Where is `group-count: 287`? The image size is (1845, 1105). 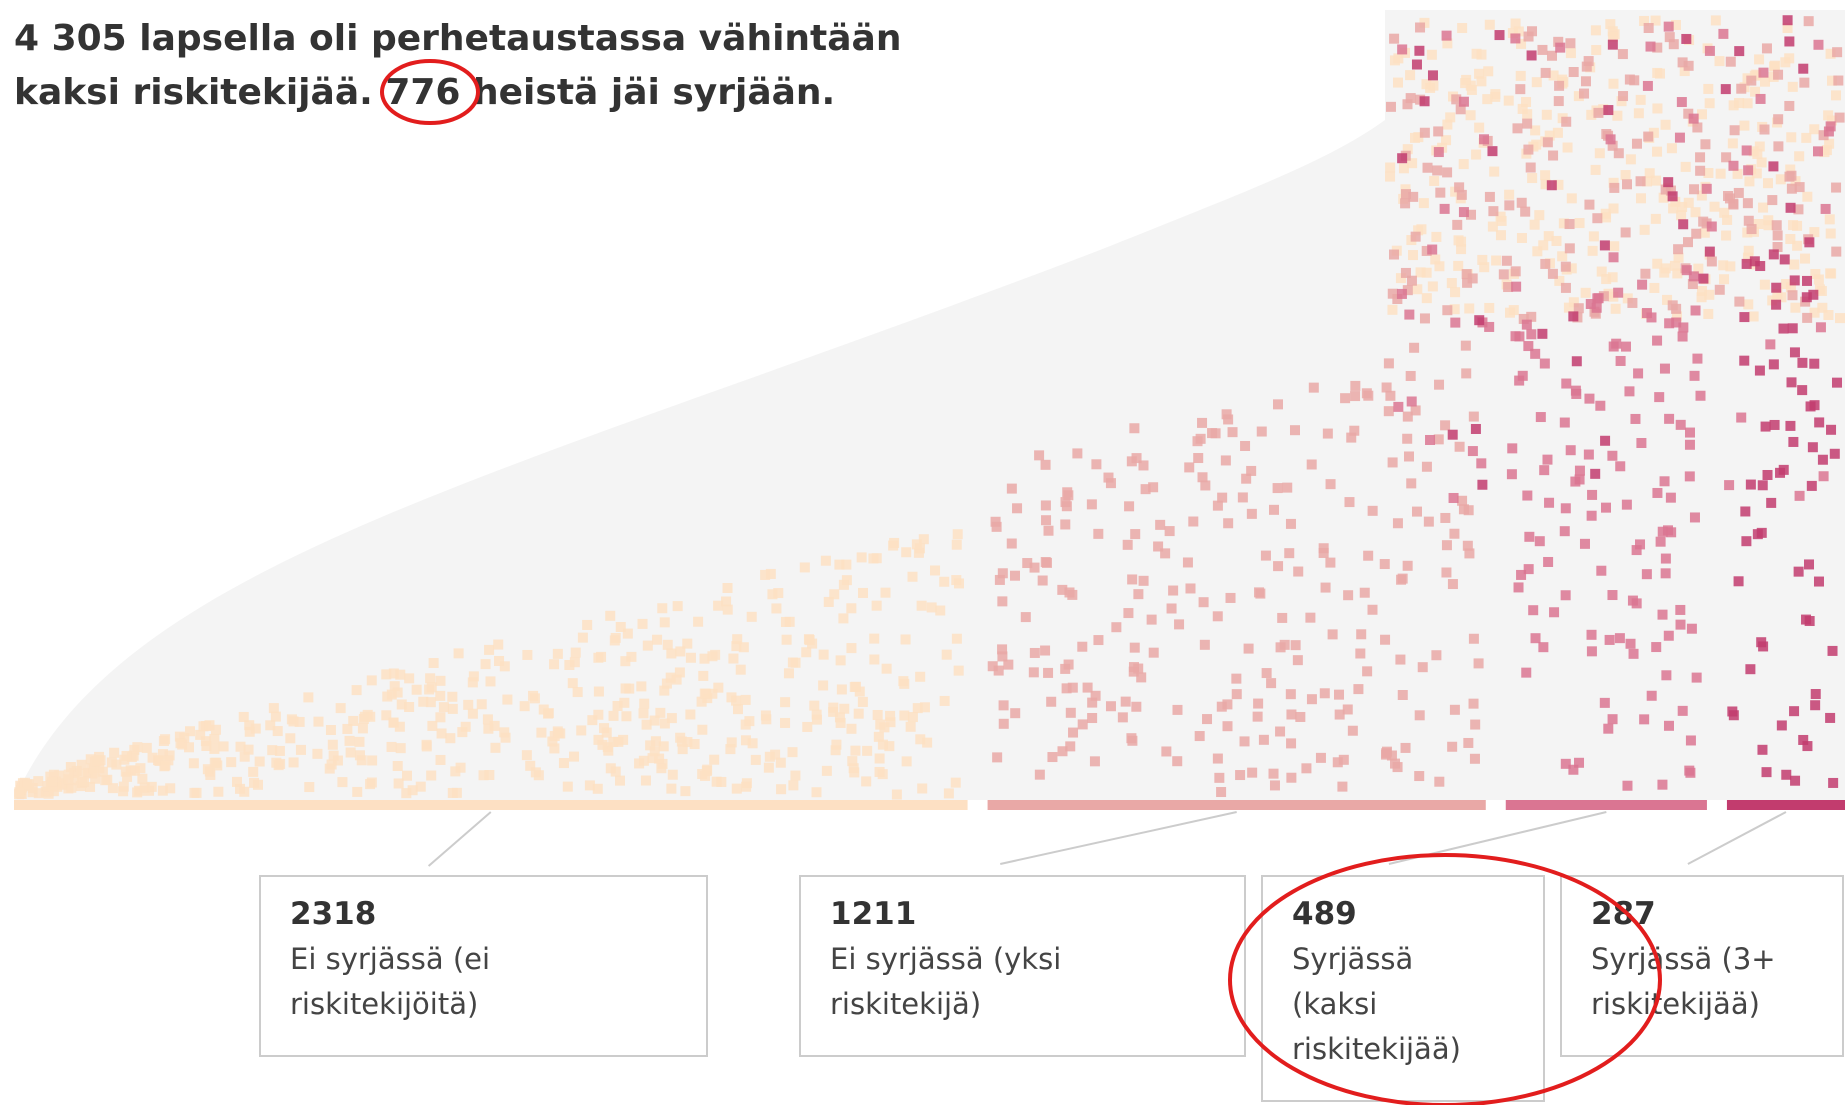 group-count: 287 is located at coordinates (1623, 914).